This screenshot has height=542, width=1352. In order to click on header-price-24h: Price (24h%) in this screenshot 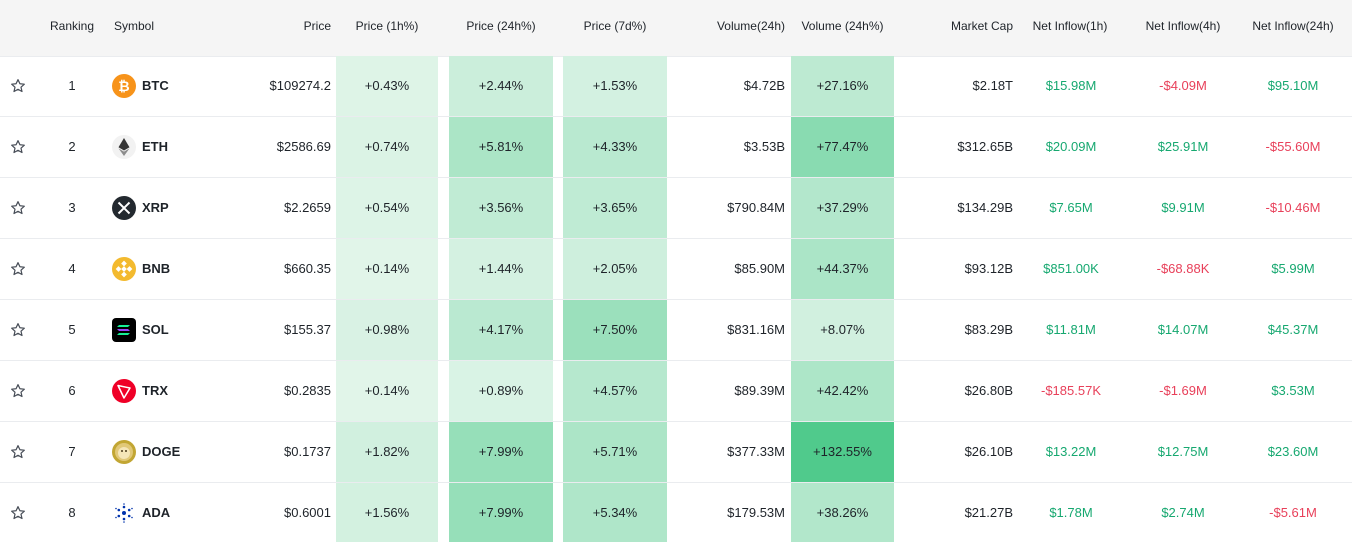, I will do `click(501, 26)`.